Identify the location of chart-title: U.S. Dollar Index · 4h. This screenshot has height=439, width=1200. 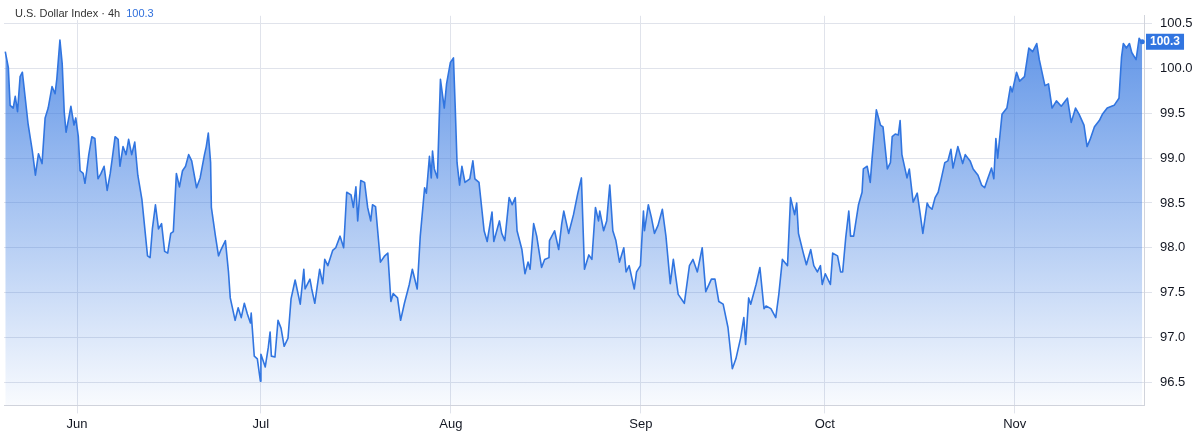
(68, 13).